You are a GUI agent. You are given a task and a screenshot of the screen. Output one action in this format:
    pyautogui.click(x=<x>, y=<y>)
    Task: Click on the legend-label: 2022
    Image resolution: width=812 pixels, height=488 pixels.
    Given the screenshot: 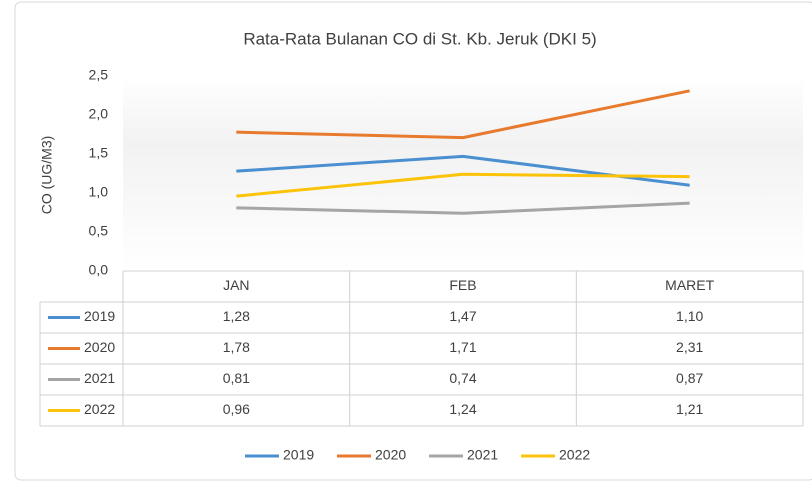 What is the action you would take?
    pyautogui.click(x=574, y=455)
    